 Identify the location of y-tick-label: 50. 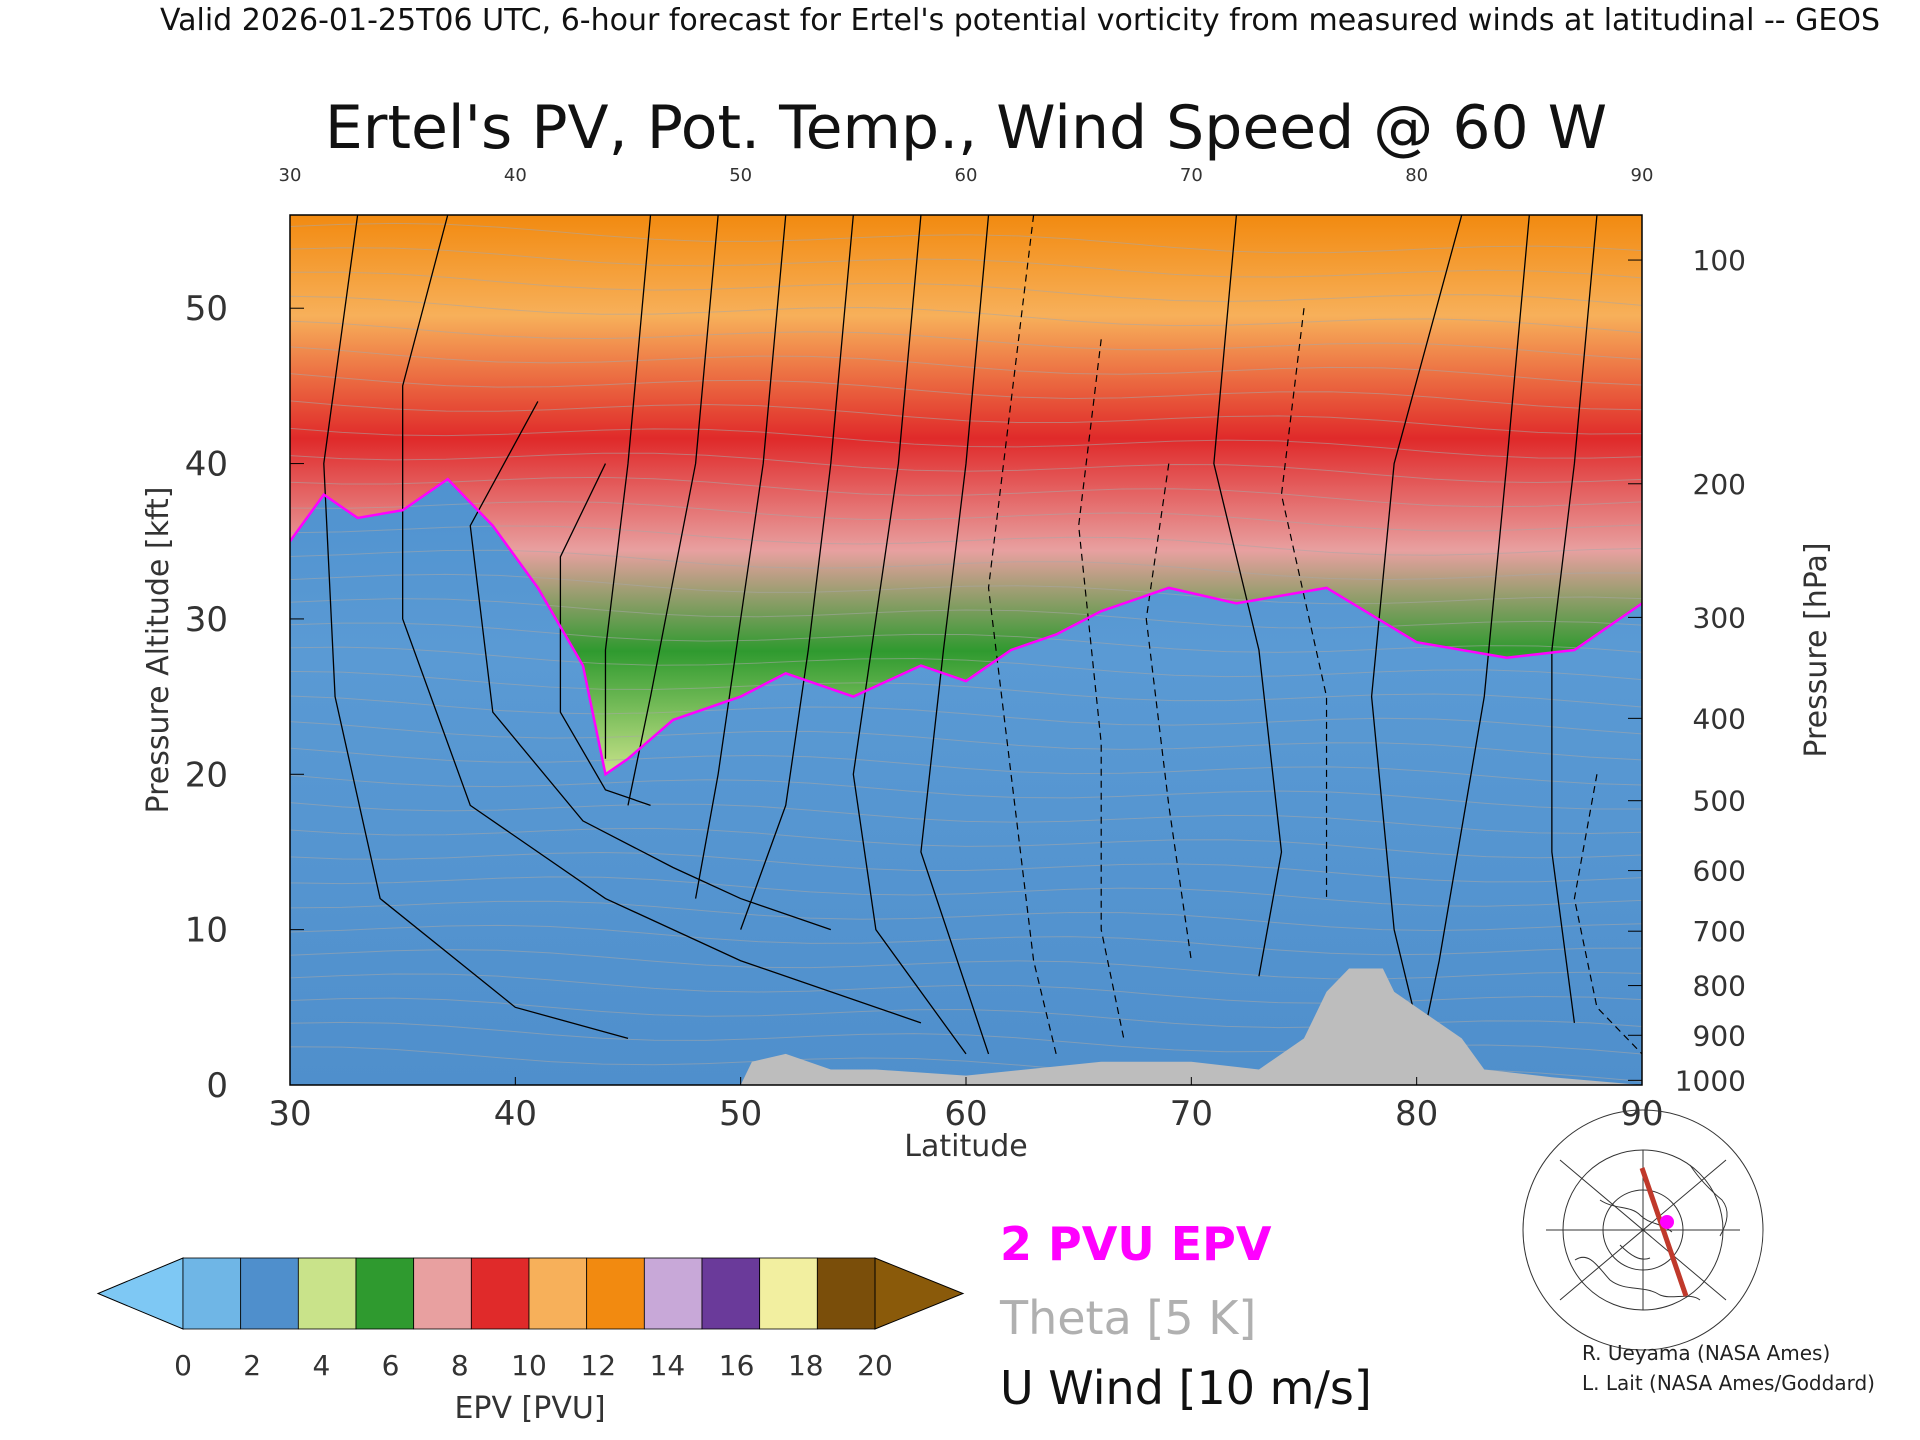
(206, 309).